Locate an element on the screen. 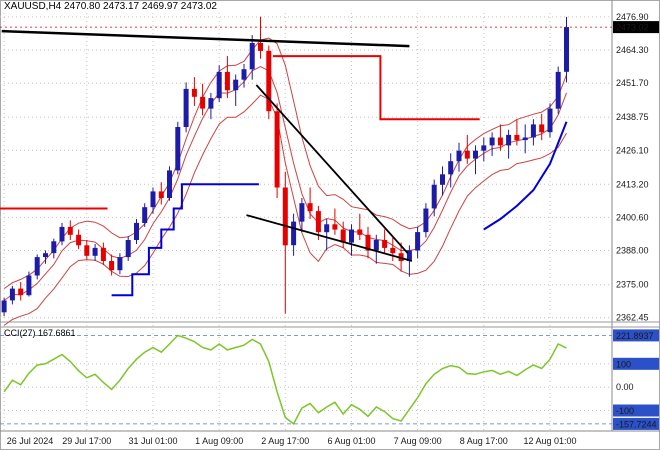 The image size is (660, 450). cci-indicator-label: CCI(27) 167.6861 is located at coordinates (40, 333).